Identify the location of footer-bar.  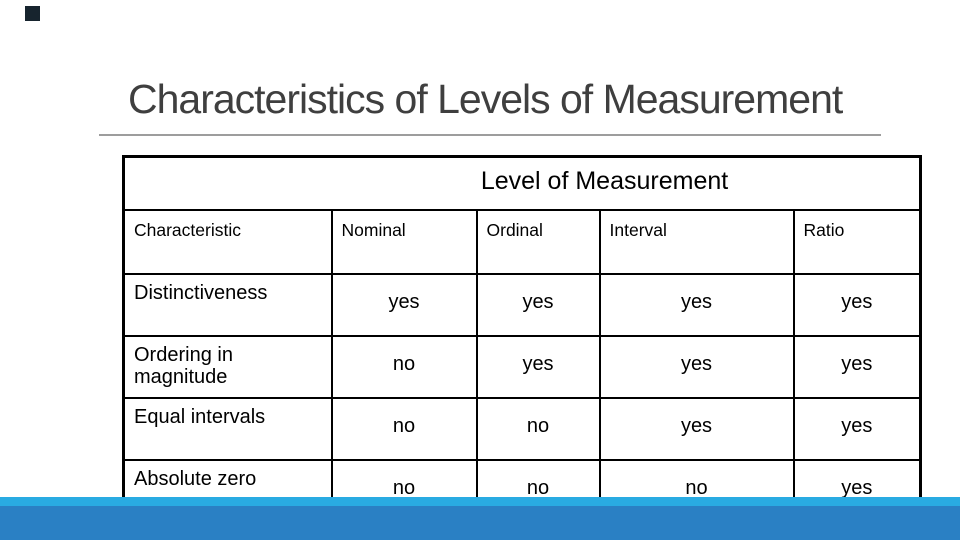
(480, 523).